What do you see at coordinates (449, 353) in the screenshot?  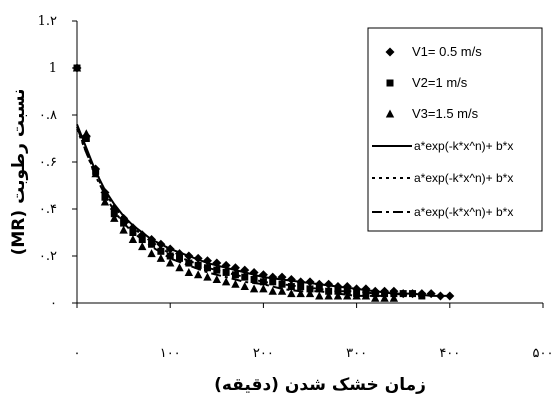 I see `x-tick-label: ۴۰۰` at bounding box center [449, 353].